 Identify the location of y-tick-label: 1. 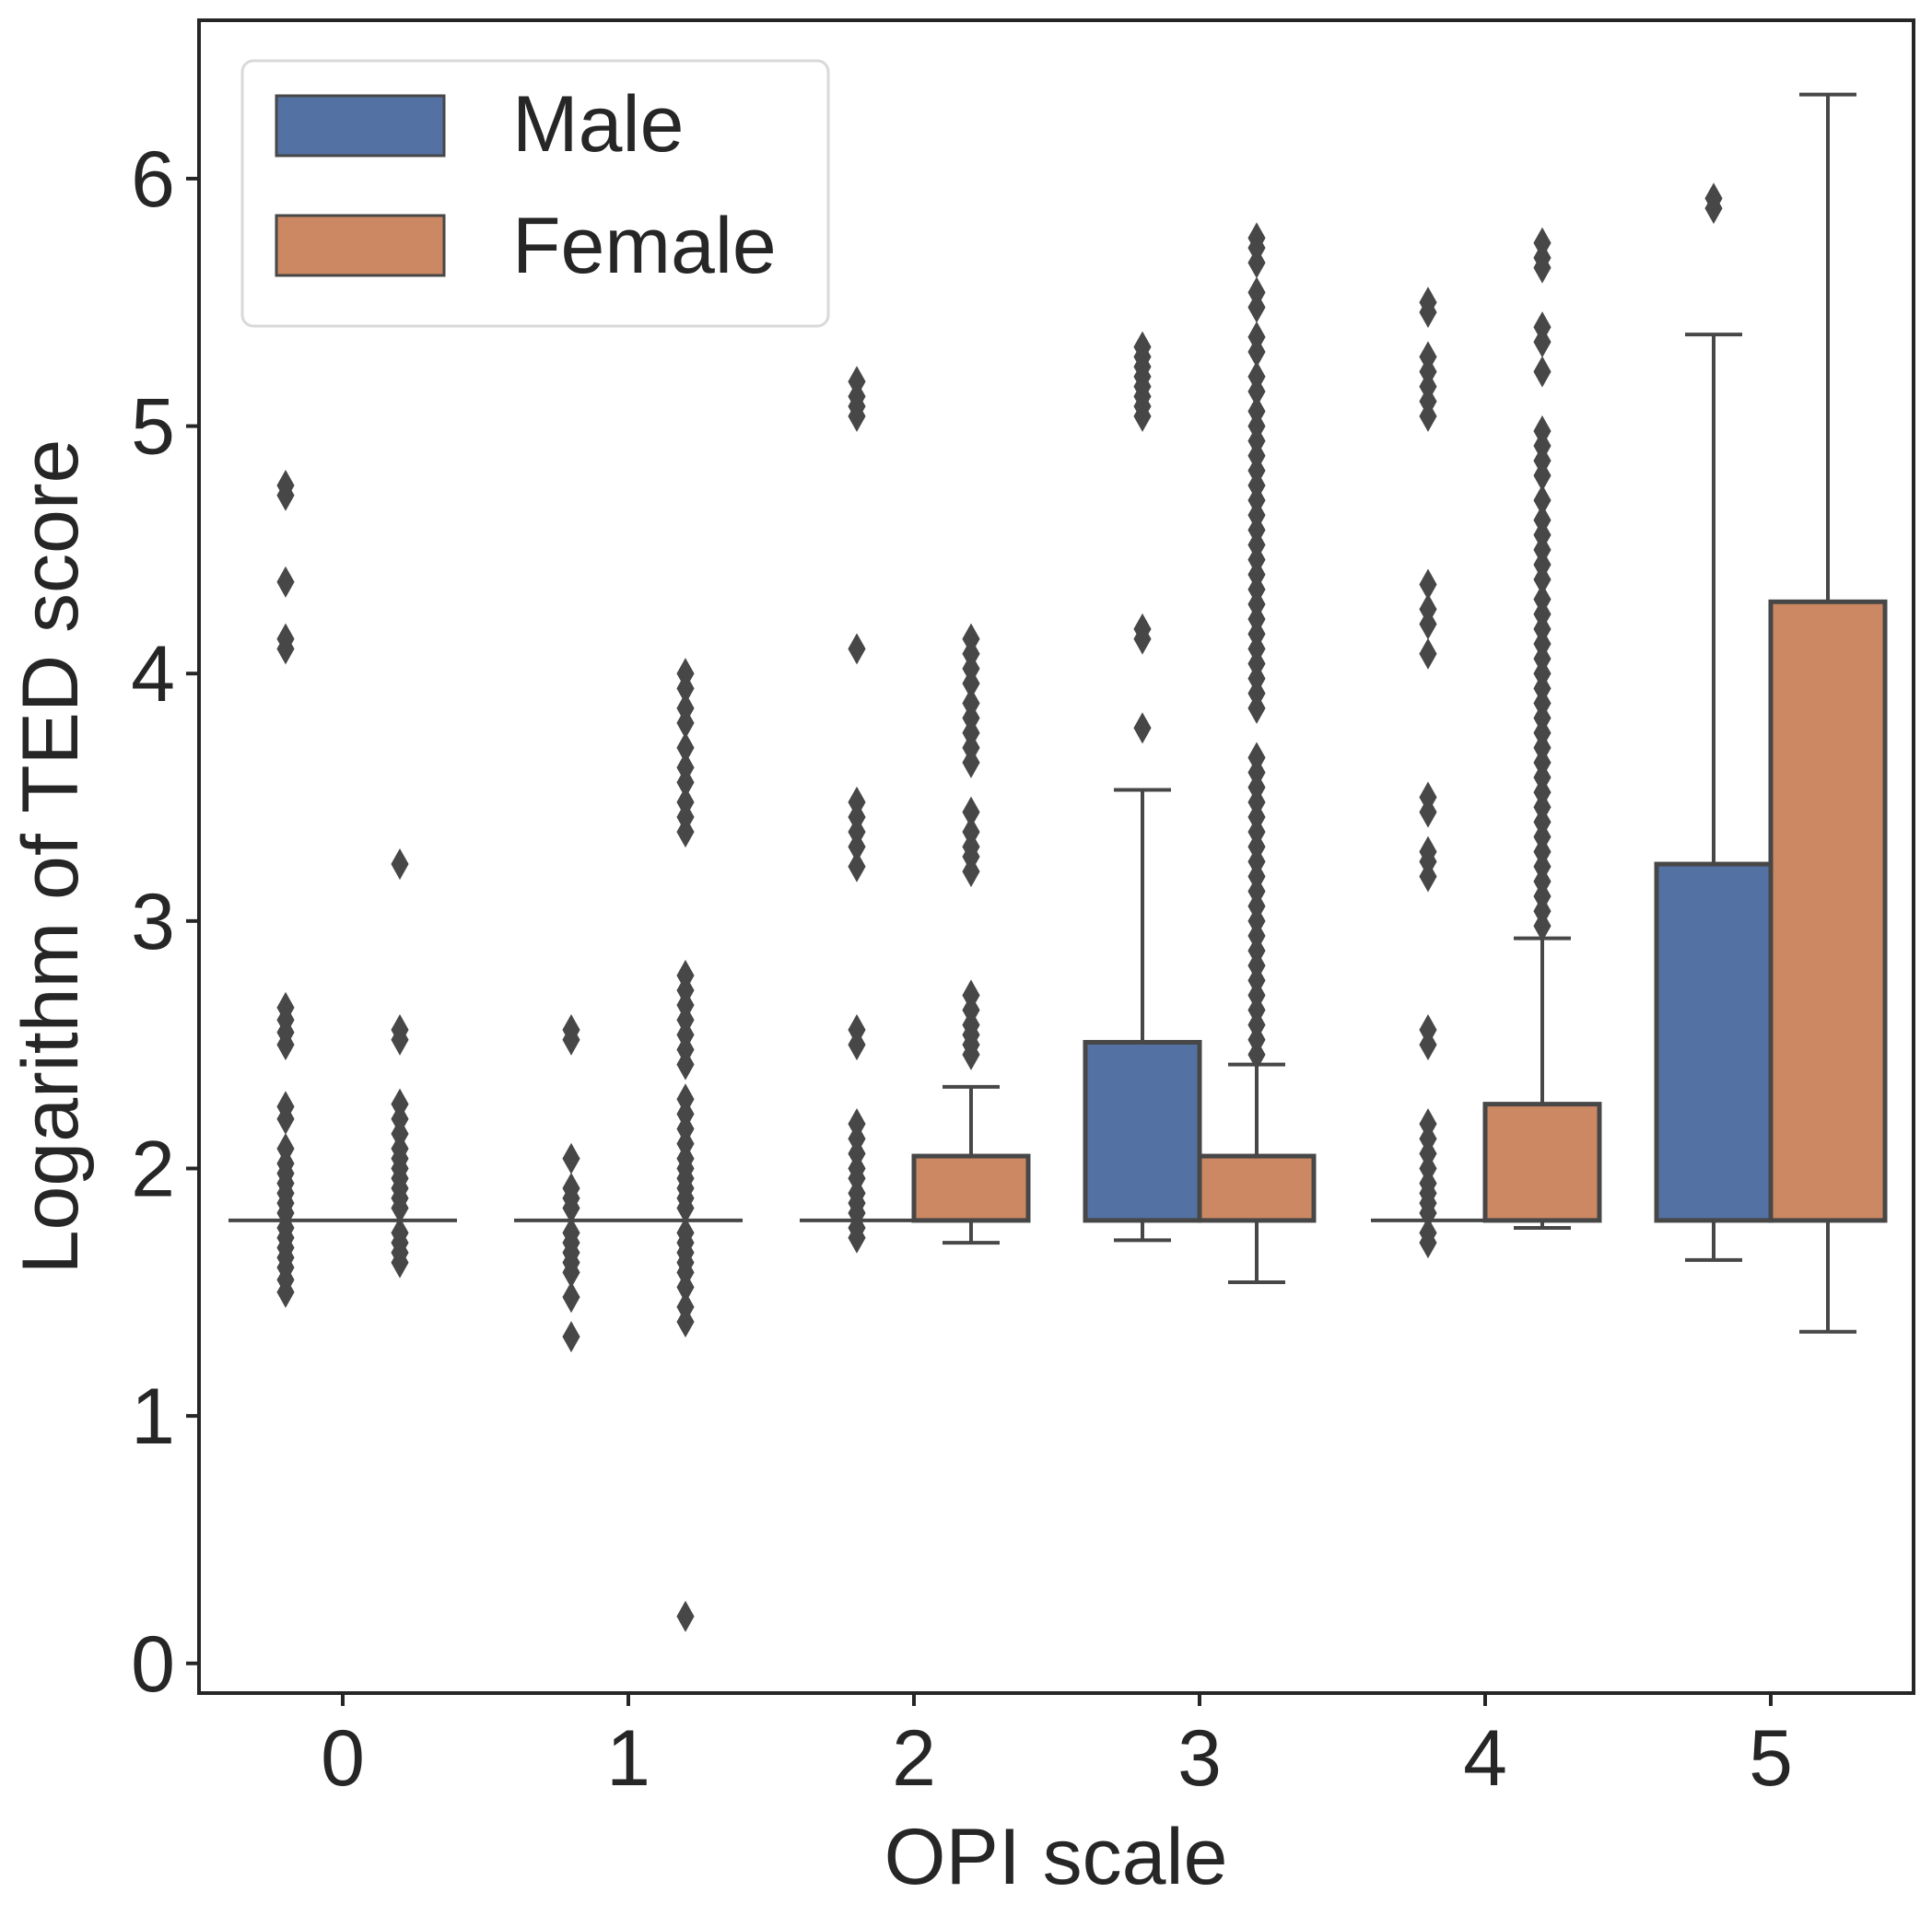
(153, 1417).